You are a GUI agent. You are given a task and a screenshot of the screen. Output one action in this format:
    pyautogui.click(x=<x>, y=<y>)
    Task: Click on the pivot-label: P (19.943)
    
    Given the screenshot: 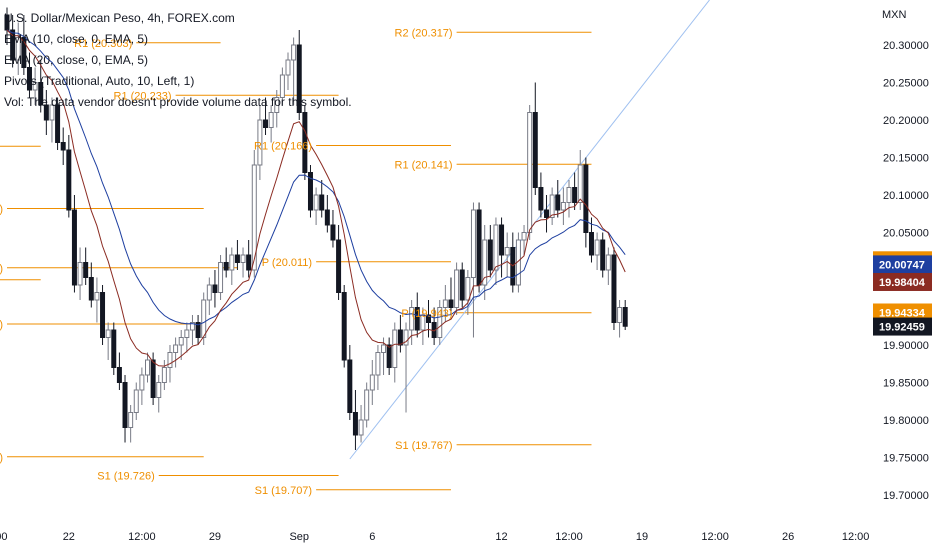 What is the action you would take?
    pyautogui.click(x=426, y=314)
    